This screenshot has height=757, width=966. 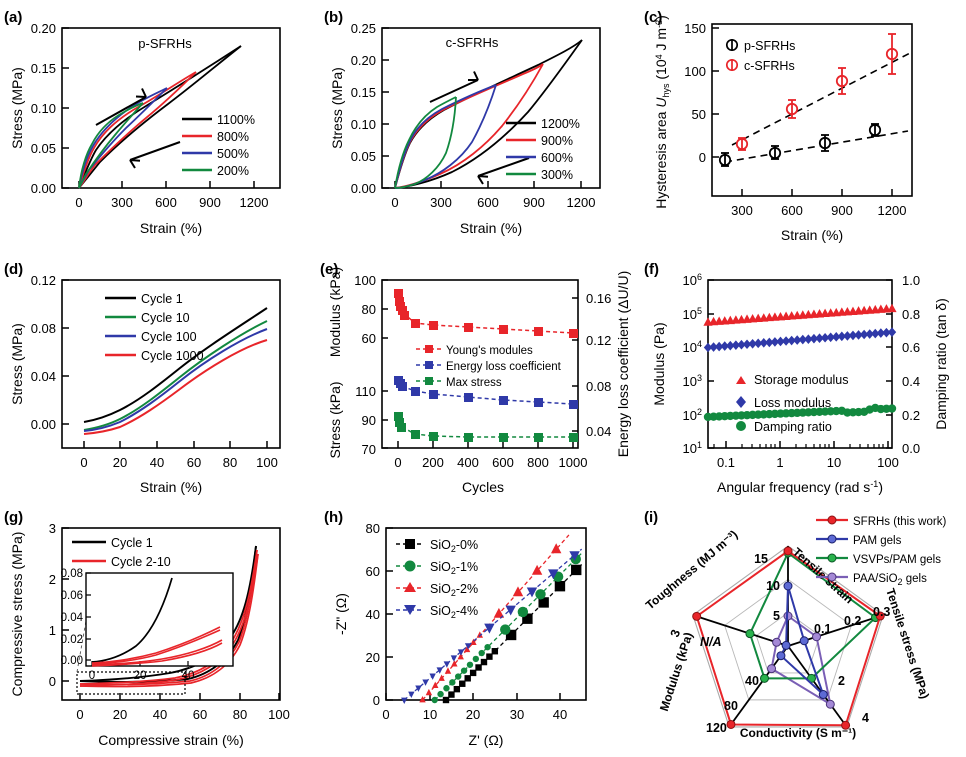 What do you see at coordinates (13, 517) in the screenshot?
I see `panel-g-label: (g)` at bounding box center [13, 517].